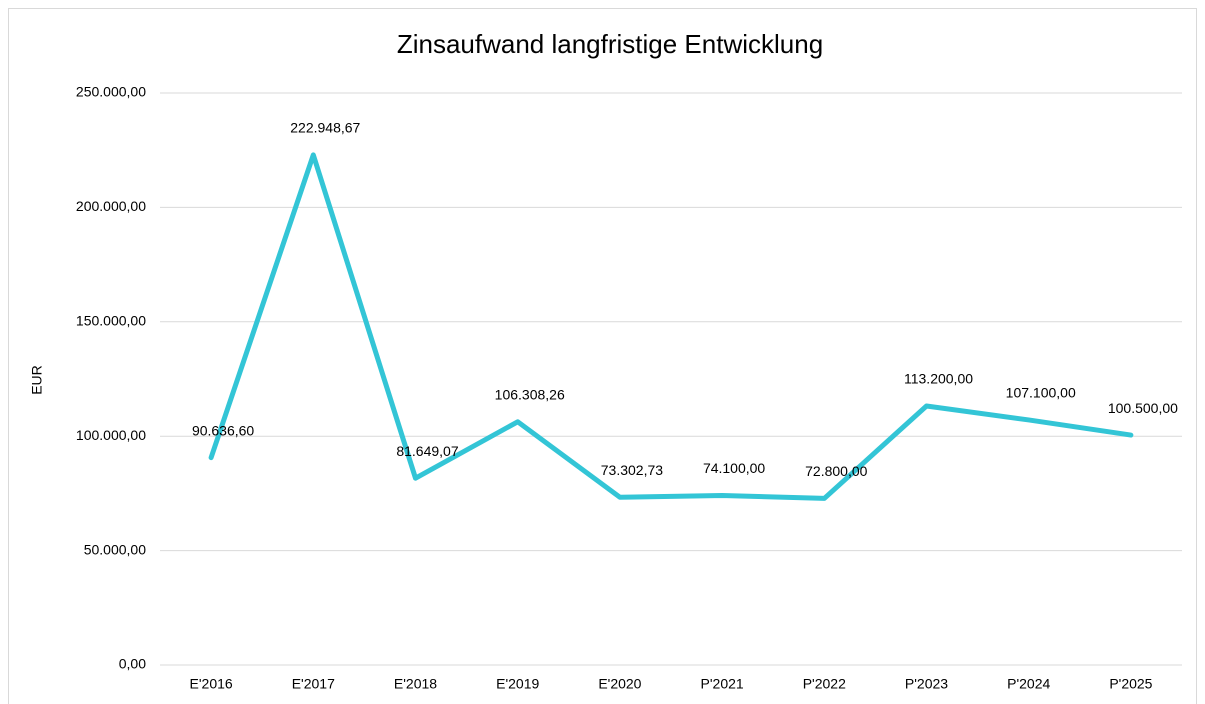 This screenshot has width=1205, height=704. I want to click on y-tick-label: 100.000,00, so click(111, 435).